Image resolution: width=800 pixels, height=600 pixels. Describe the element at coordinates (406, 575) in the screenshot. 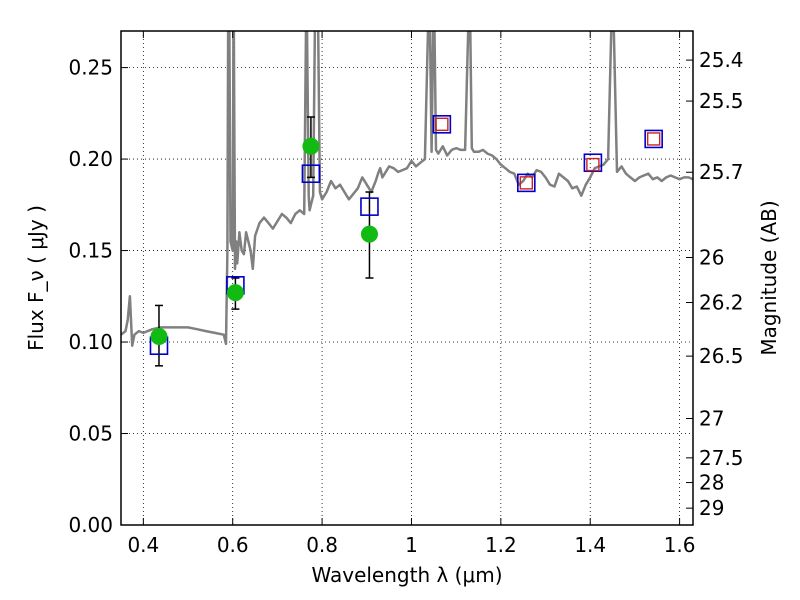

I see `x-axis-label: Wavelength λ (μm)` at that location.